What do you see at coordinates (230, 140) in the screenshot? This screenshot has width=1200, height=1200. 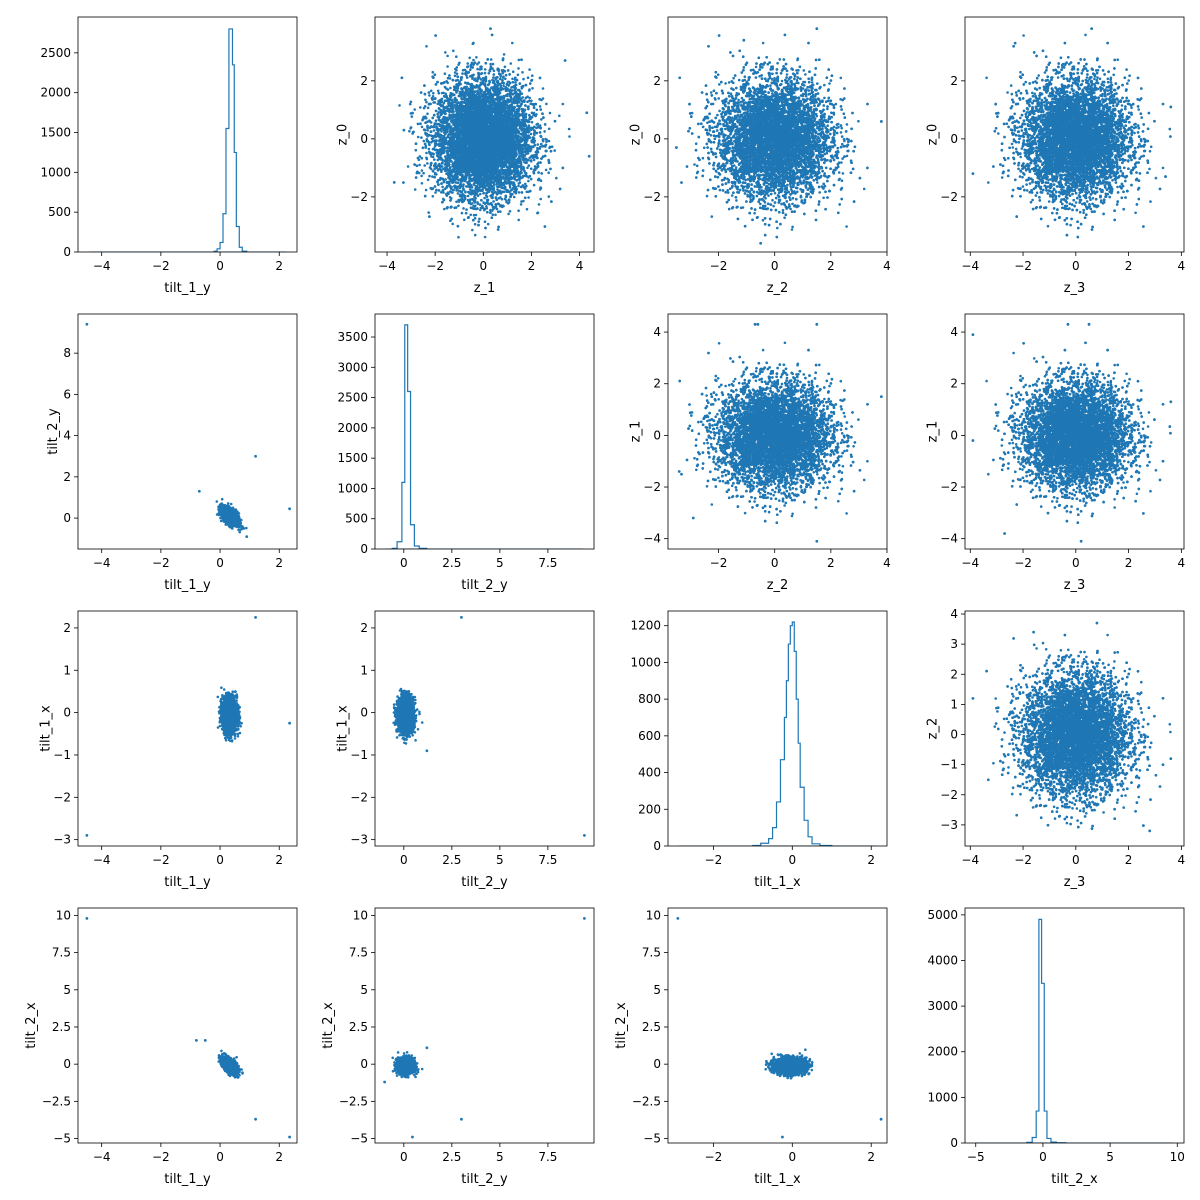 I see `histogram-step` at bounding box center [230, 140].